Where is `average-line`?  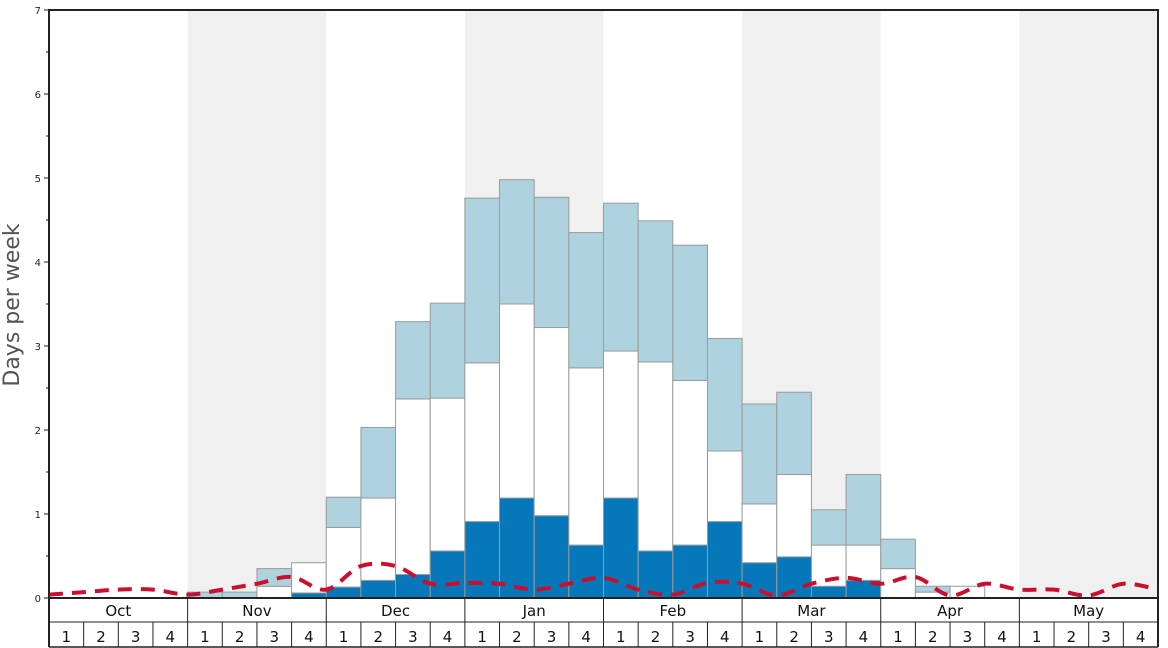
average-line is located at coordinates (603, 579).